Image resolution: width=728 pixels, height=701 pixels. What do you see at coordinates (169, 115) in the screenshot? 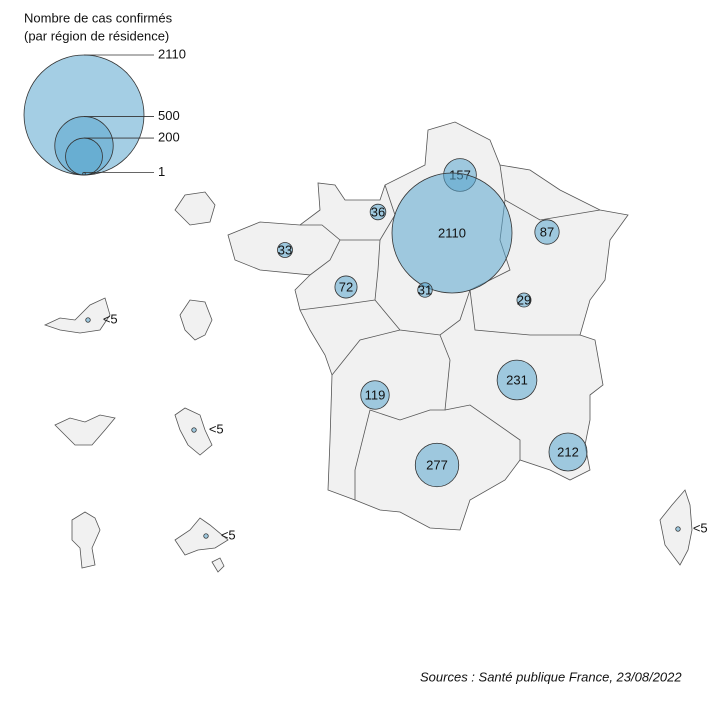
I see `legend-label: 500` at bounding box center [169, 115].